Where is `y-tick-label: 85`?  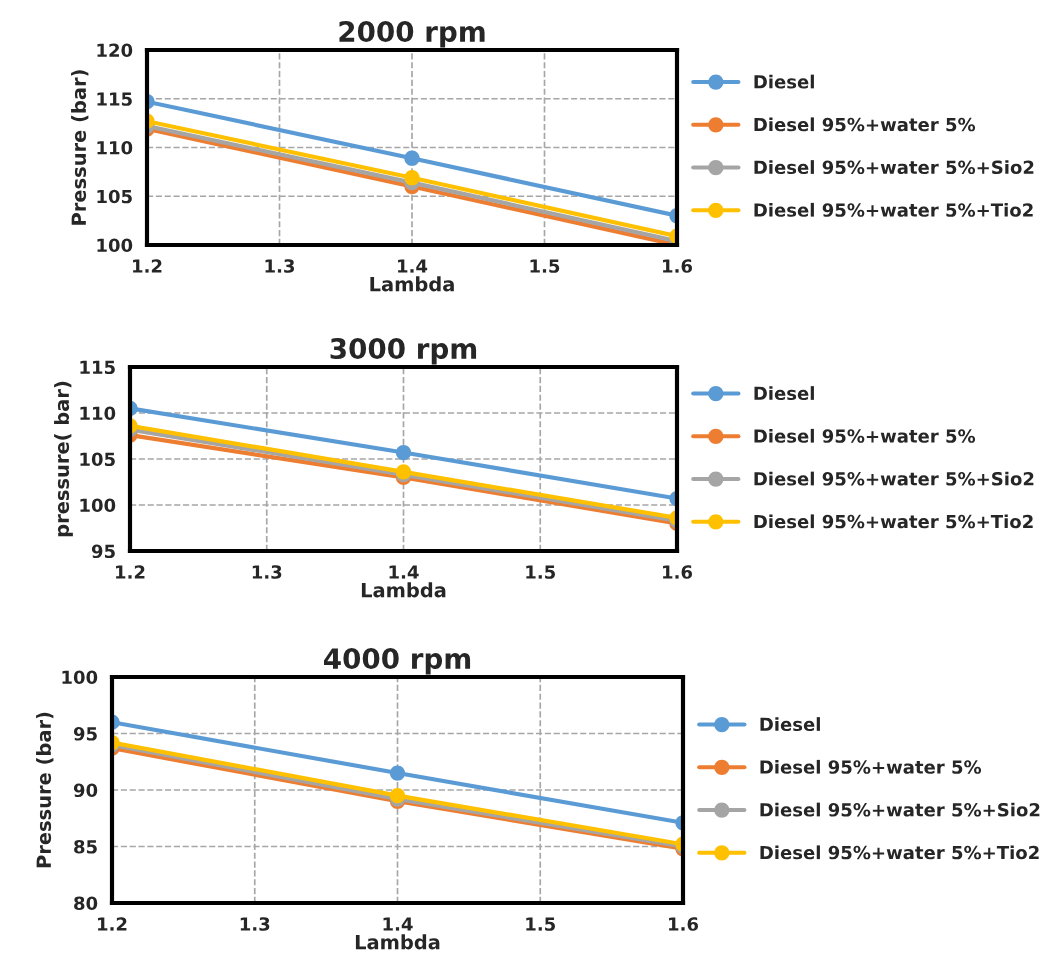
y-tick-label: 85 is located at coordinates (85, 846).